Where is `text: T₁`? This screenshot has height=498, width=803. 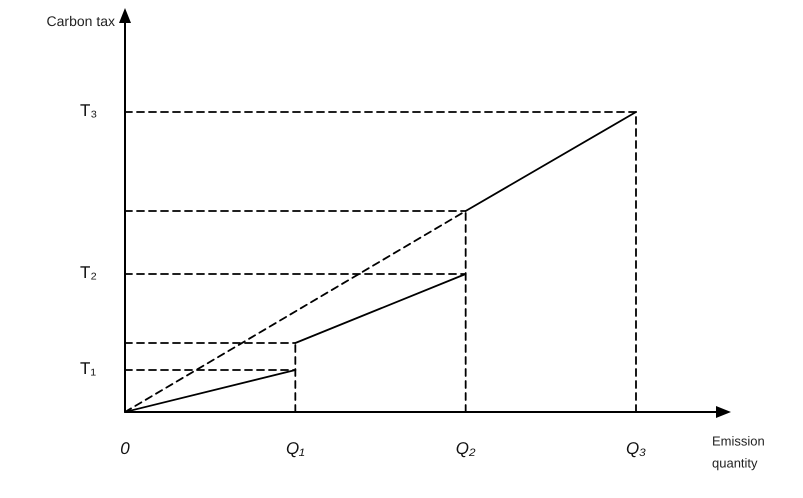
text: T₁ is located at coordinates (88, 368).